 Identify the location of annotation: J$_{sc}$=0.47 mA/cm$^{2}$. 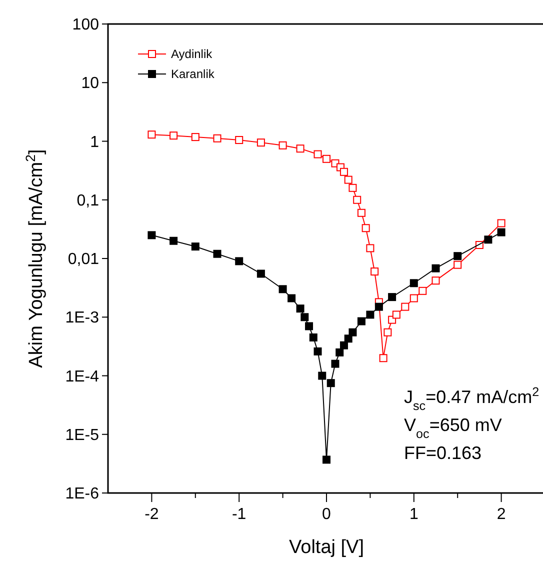
(472, 399).